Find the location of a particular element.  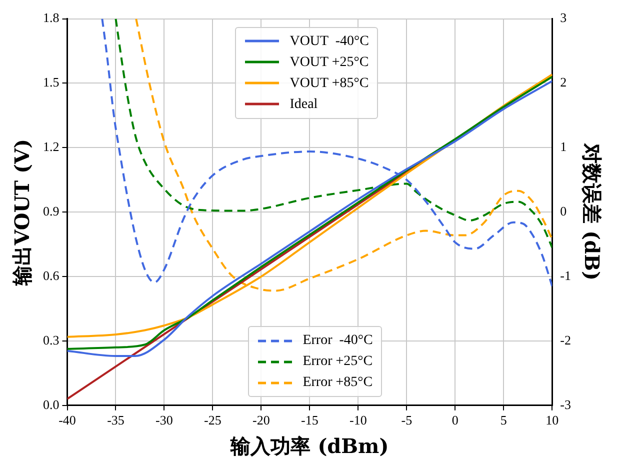

y2-tick-label: 0 is located at coordinates (563, 211).